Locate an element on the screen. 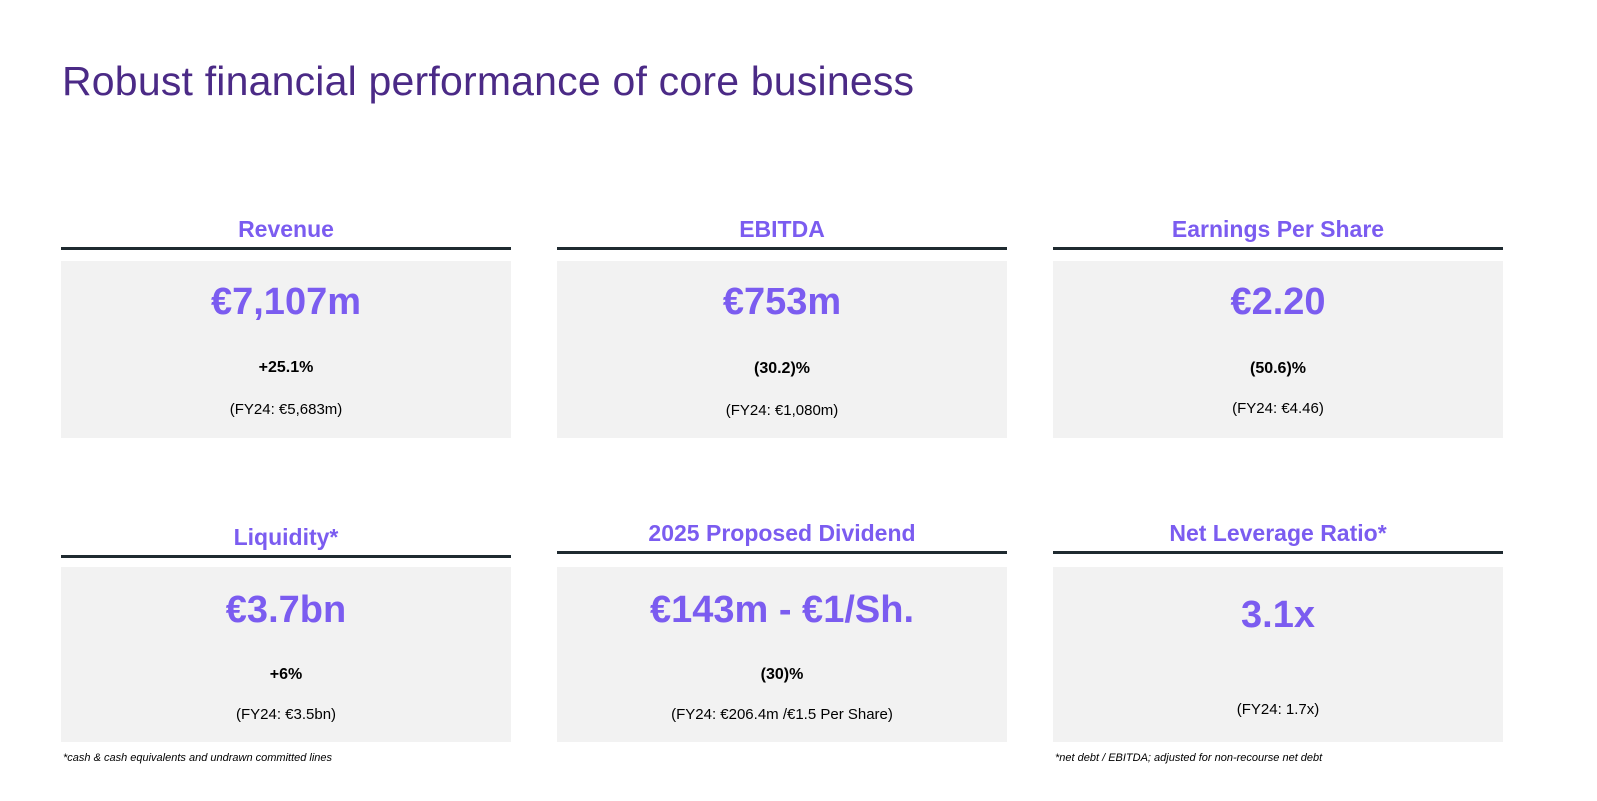 The height and width of the screenshot is (801, 1597). kpi-heading: EBITDA is located at coordinates (782, 229).